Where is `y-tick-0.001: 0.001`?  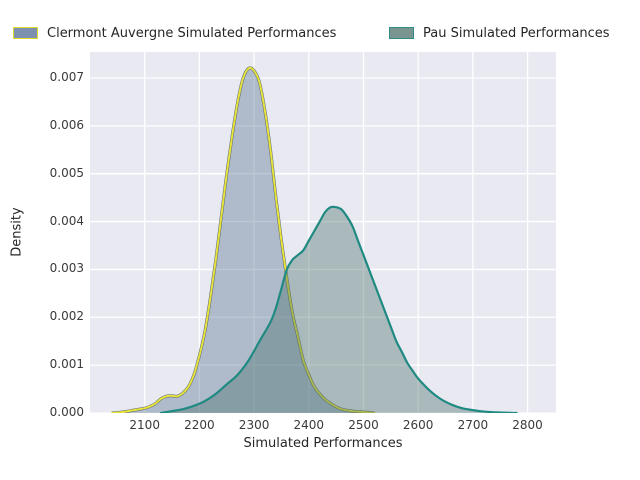 y-tick-0.001: 0.001 is located at coordinates (66, 364).